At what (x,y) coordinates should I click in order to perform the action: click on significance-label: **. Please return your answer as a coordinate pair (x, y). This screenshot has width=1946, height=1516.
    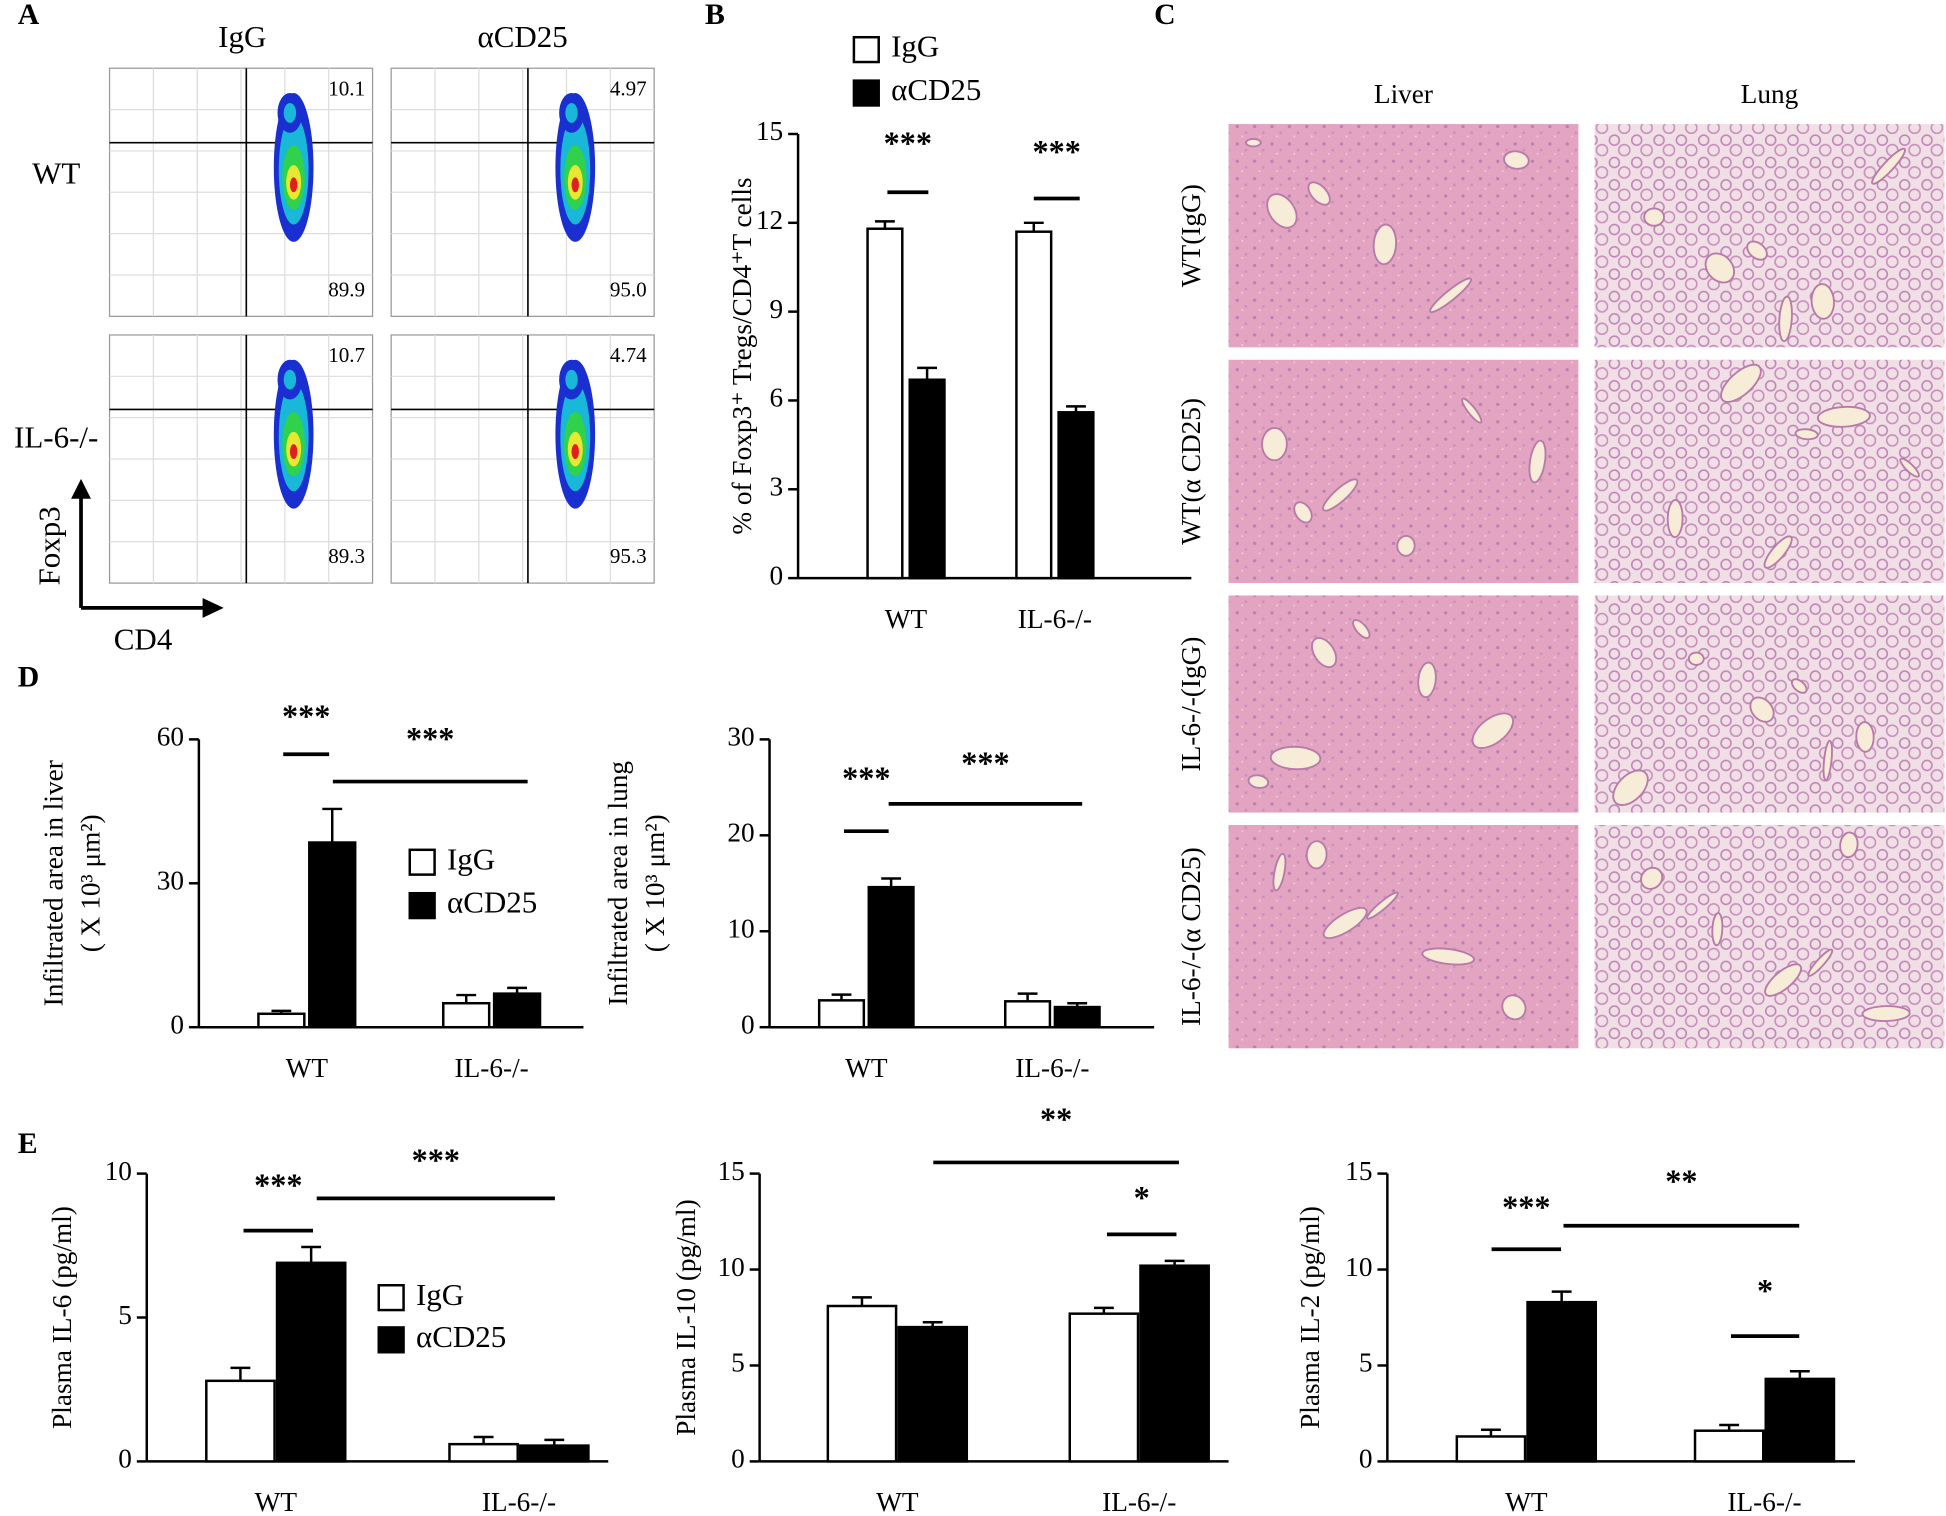
    Looking at the image, I should click on (1056, 1119).